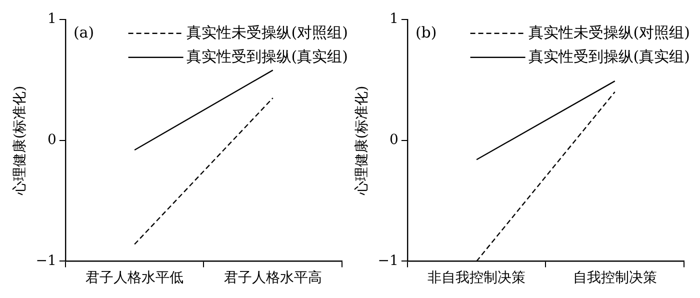 The width and height of the screenshot is (700, 298). Describe the element at coordinates (426, 32) in the screenshot. I see `chart-title: (b)` at that location.